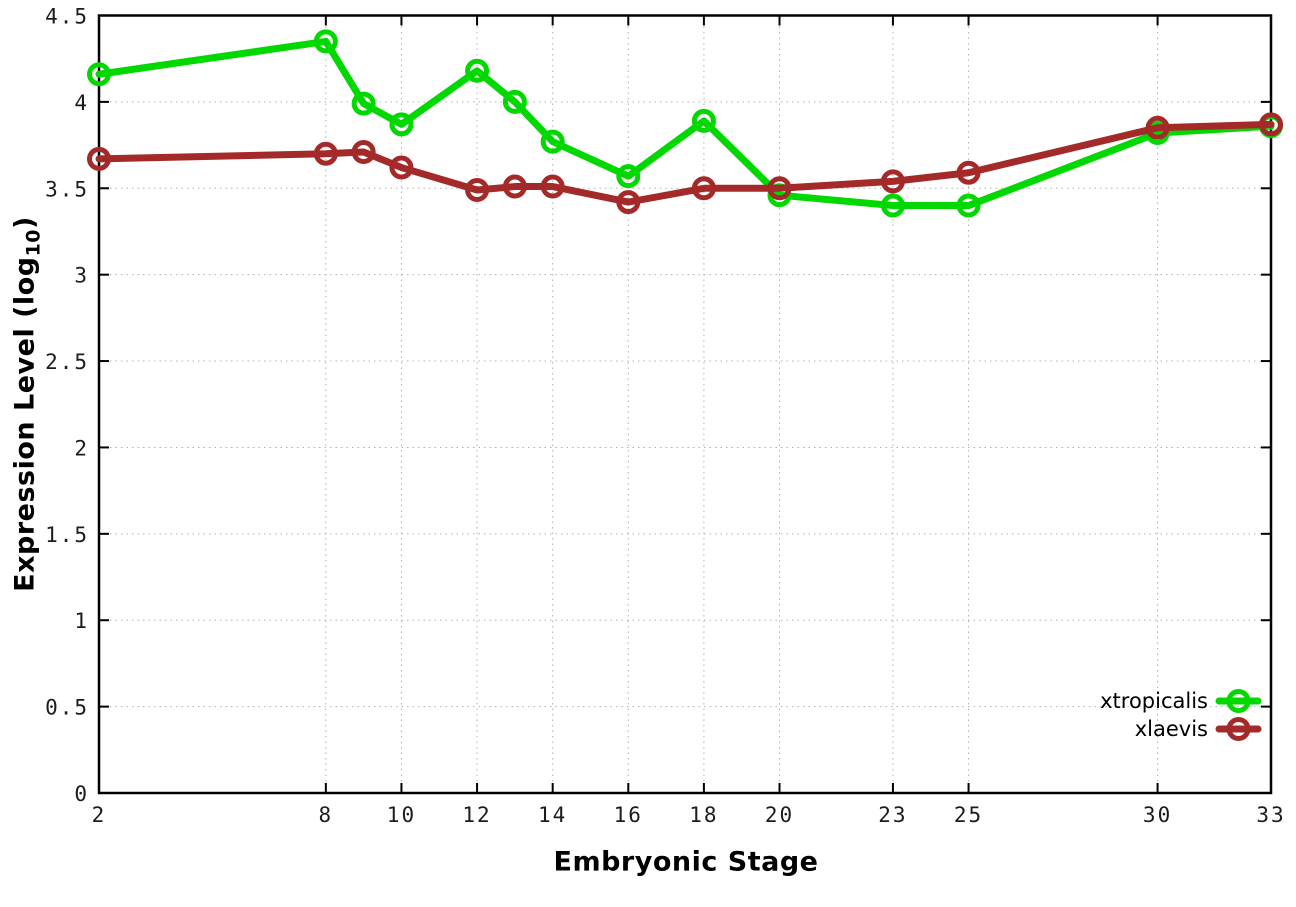  What do you see at coordinates (33, 242) in the screenshot?
I see `y-axis-title-subscript: 10` at bounding box center [33, 242].